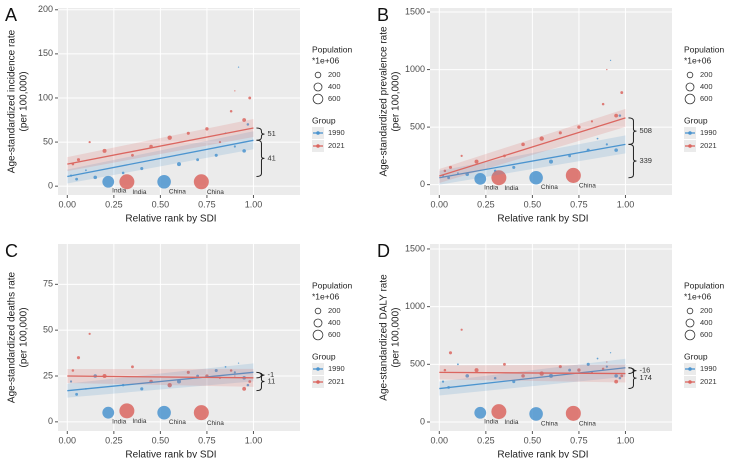  What do you see at coordinates (384, 337) in the screenshot?
I see `y-axis-title: Age-standardized DALY rate` at bounding box center [384, 337].